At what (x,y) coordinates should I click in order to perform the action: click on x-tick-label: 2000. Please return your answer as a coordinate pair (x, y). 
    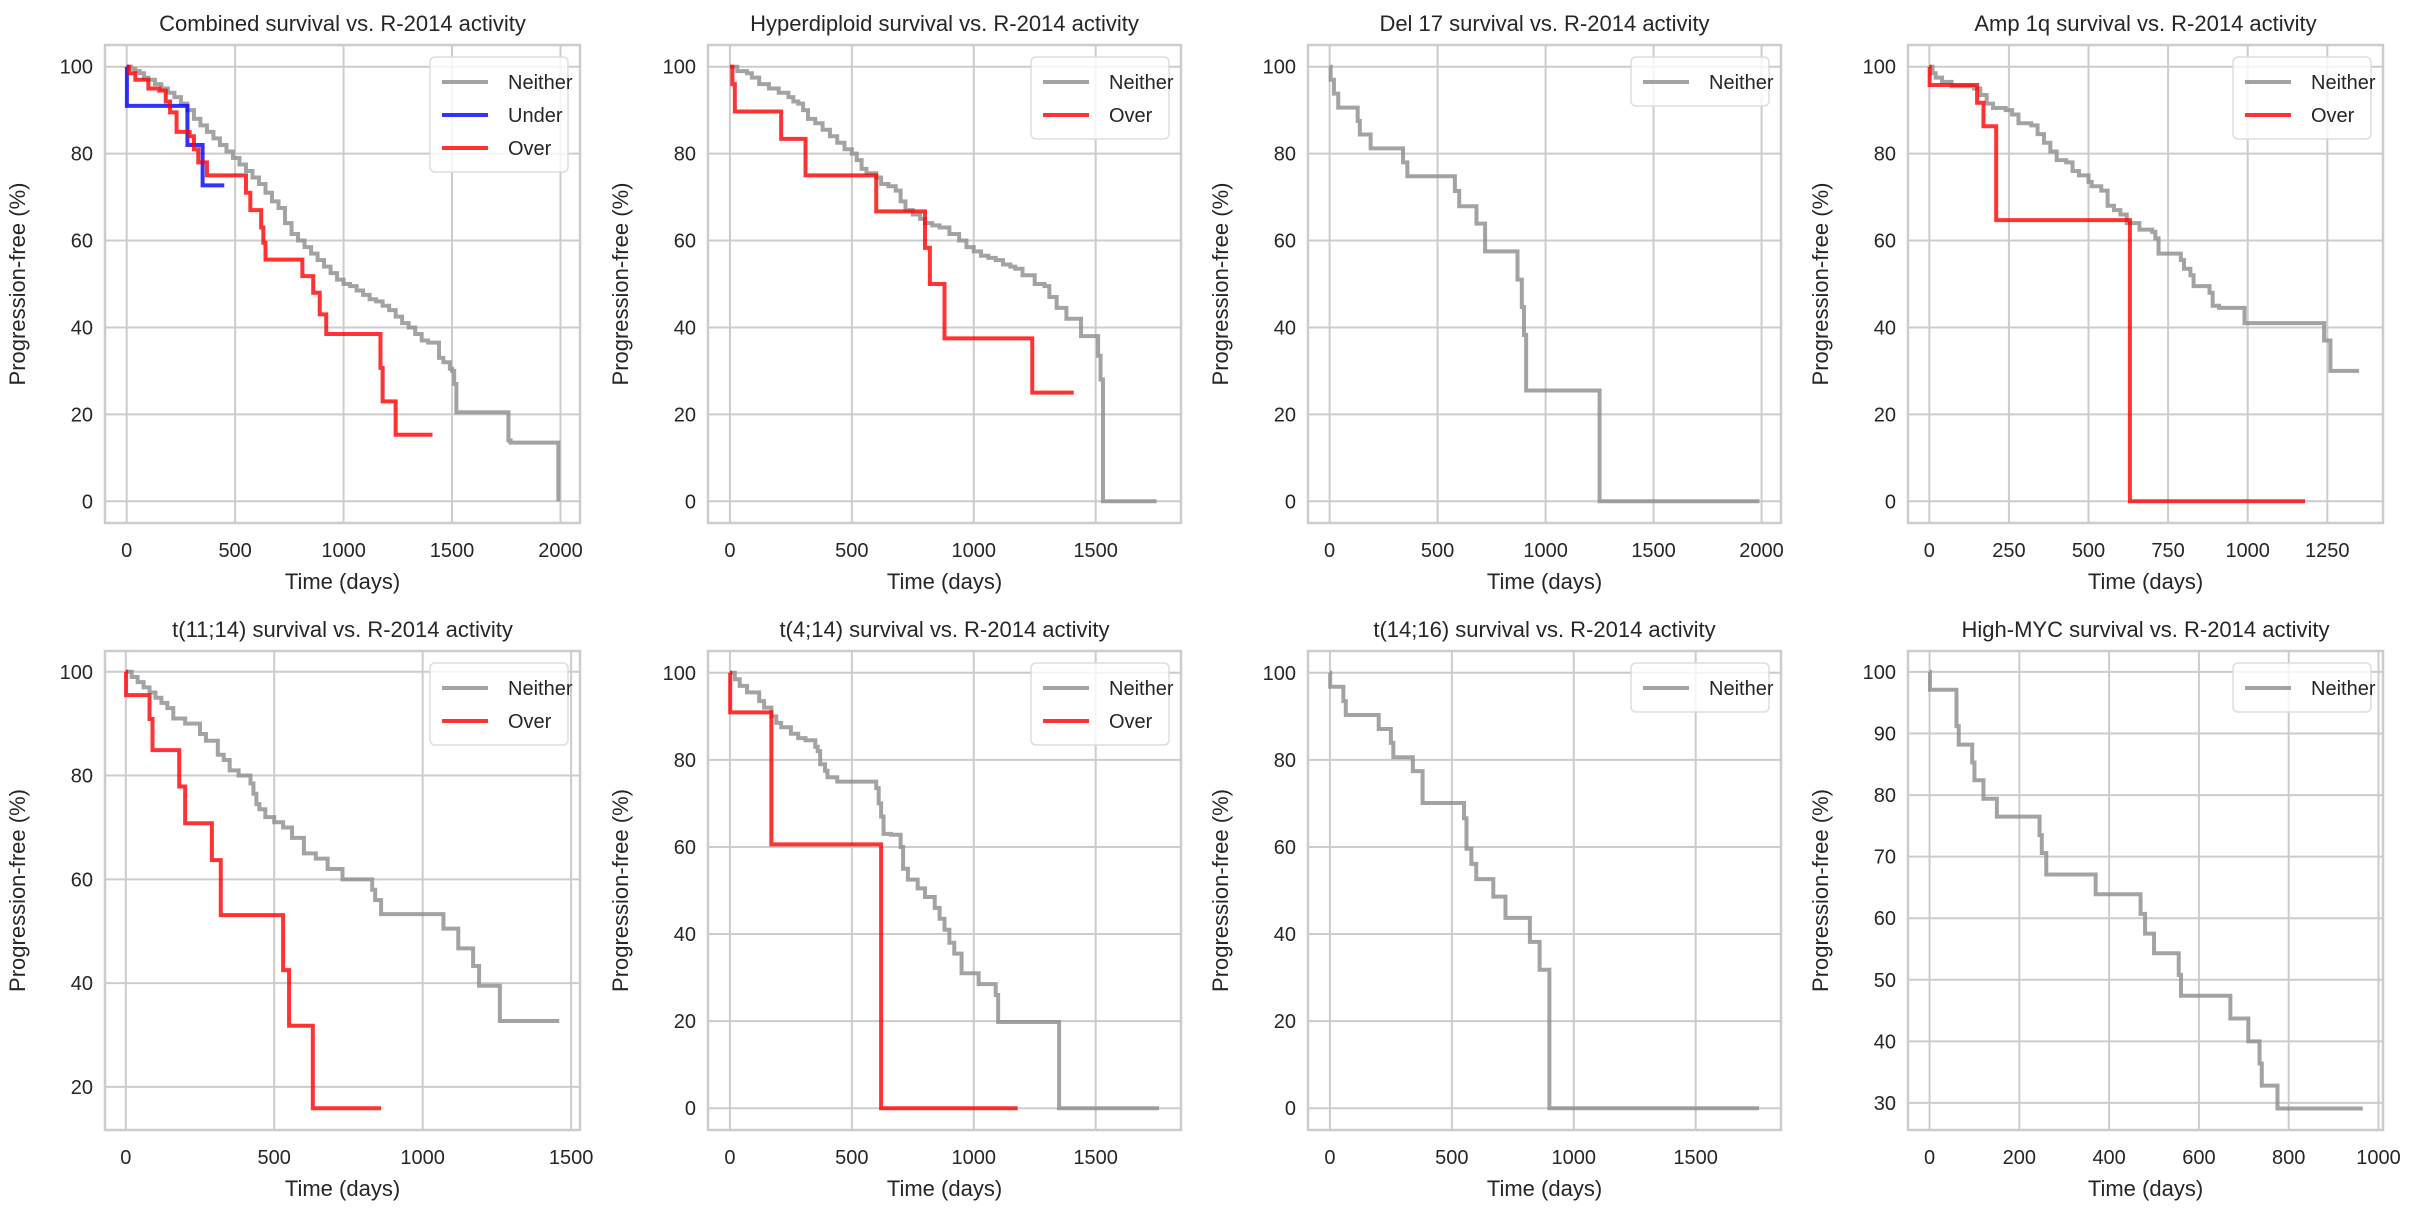
    Looking at the image, I should click on (560, 551).